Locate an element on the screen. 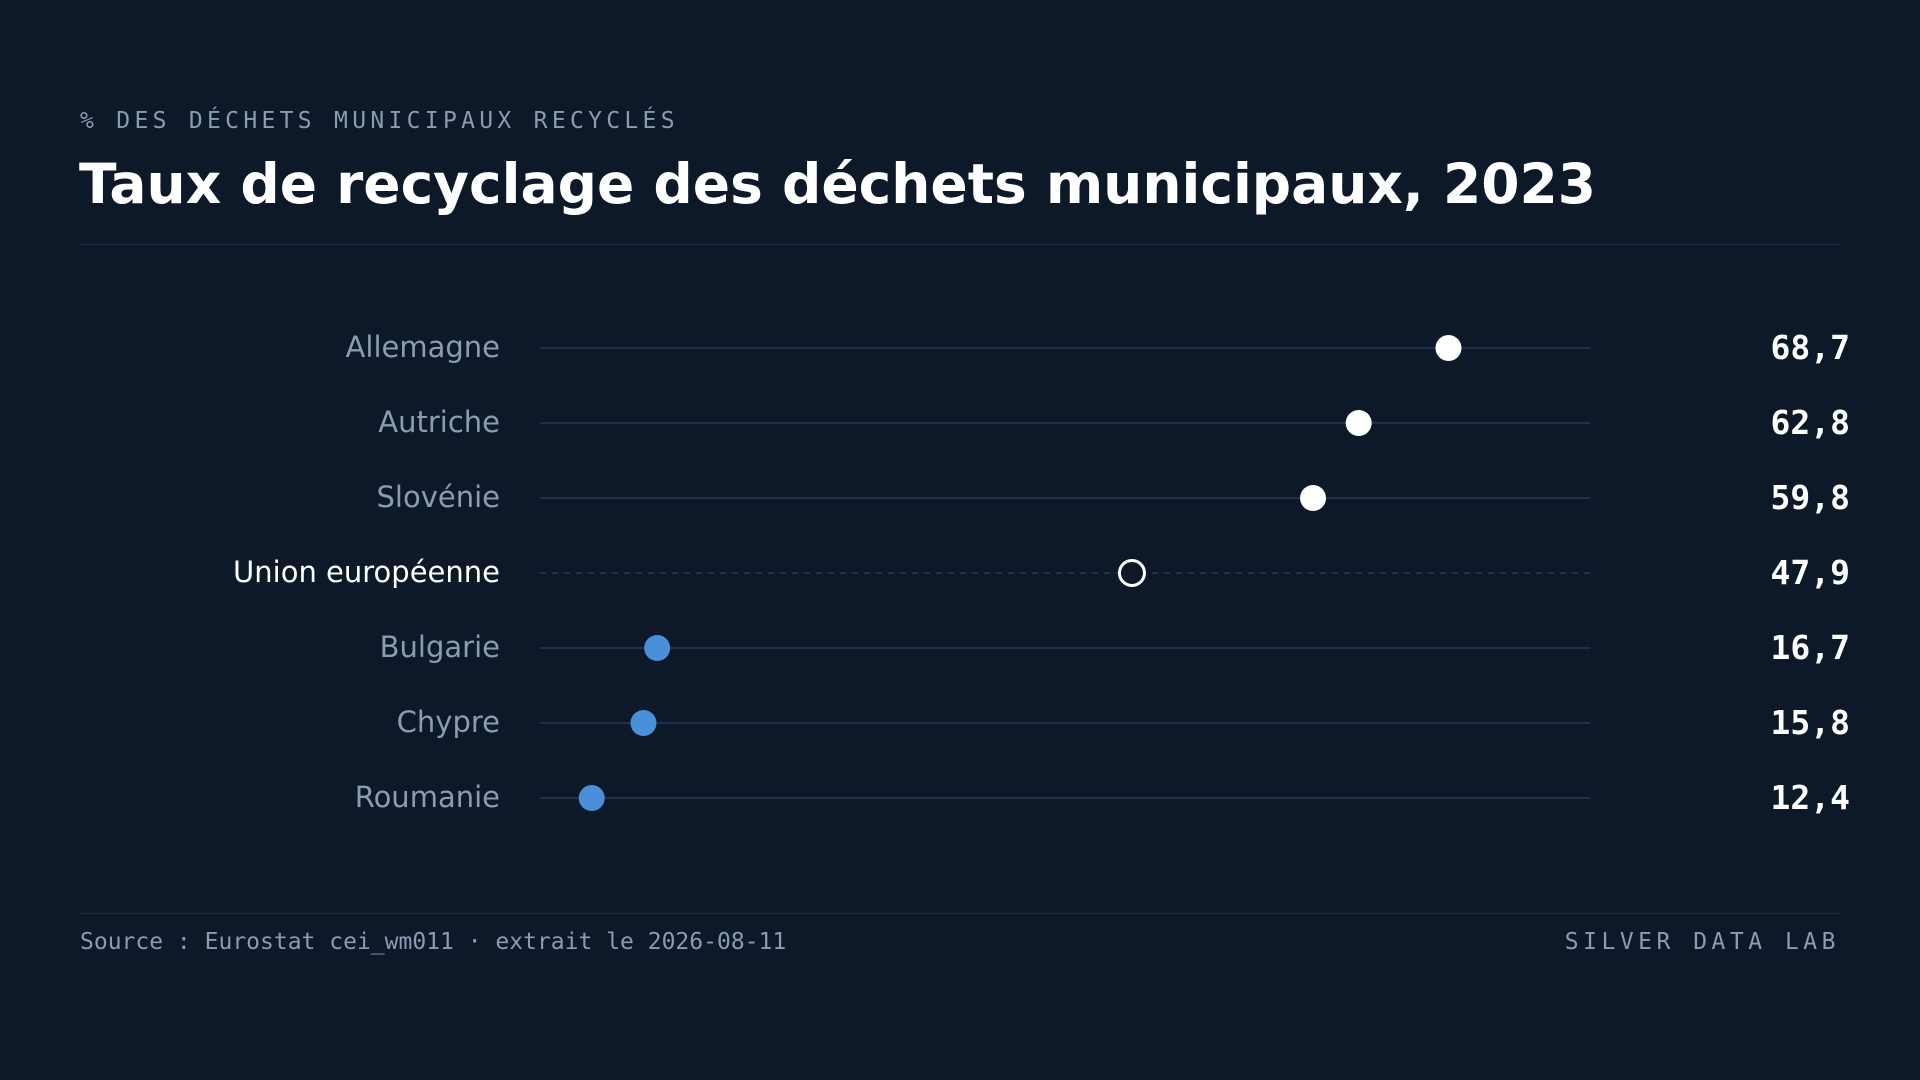 The height and width of the screenshot is (1080, 1920). value-label: 68,7 is located at coordinates (1810, 347).